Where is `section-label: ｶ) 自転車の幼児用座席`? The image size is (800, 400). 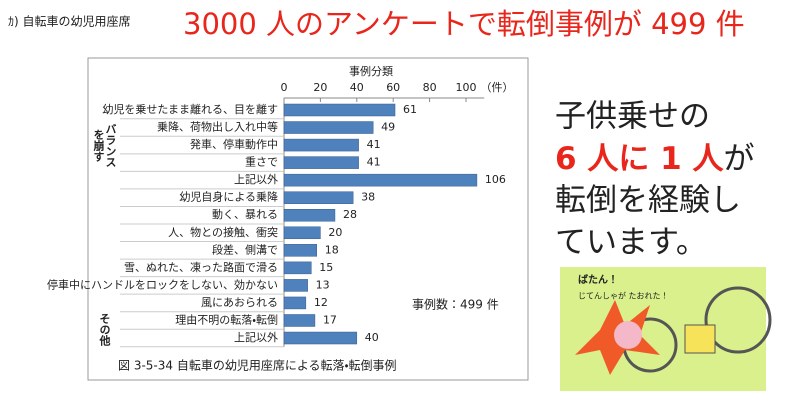
section-label: ｶ) 自転車の幼児用座席 is located at coordinates (69, 22).